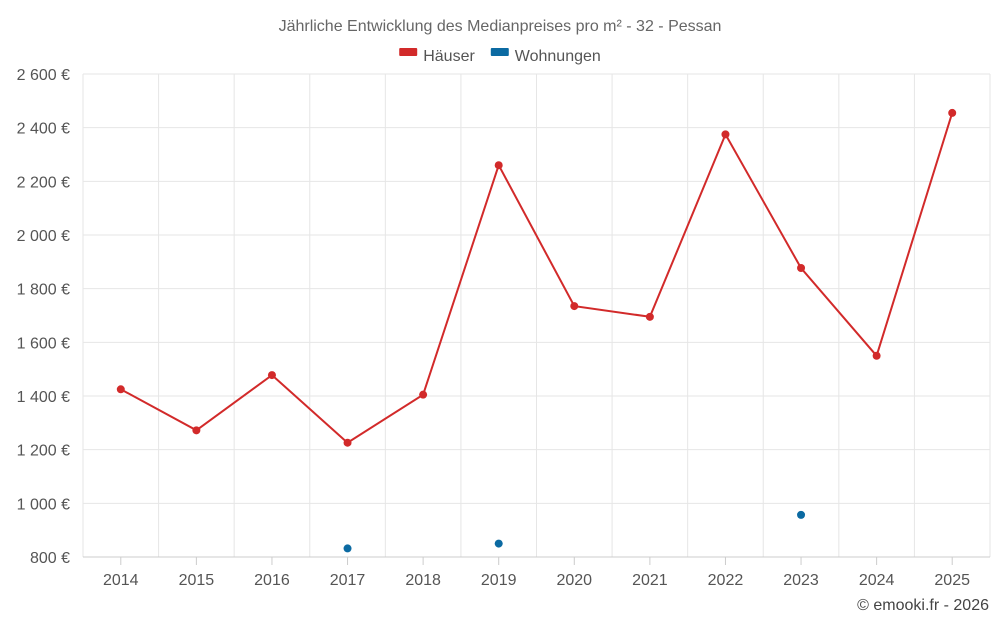 Image resolution: width=1000 pixels, height=625 pixels. What do you see at coordinates (499, 580) in the screenshot?
I see `x-tick-label: 2019` at bounding box center [499, 580].